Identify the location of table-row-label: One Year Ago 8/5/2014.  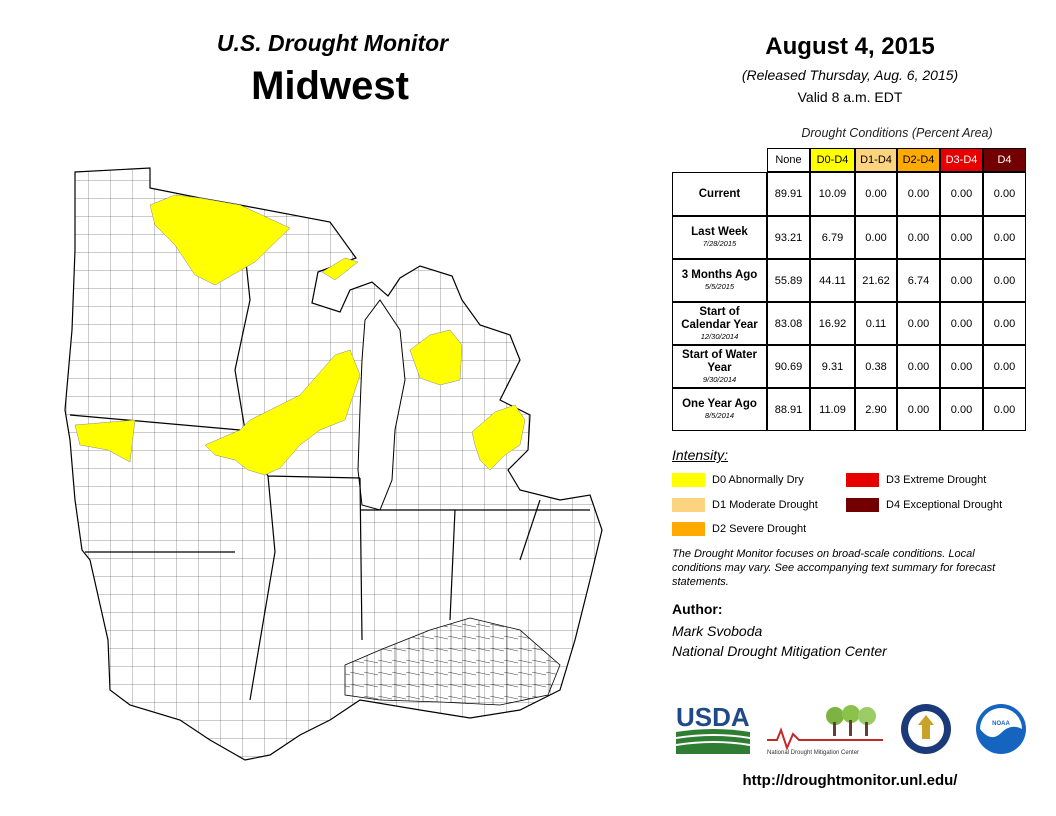
(719, 409).